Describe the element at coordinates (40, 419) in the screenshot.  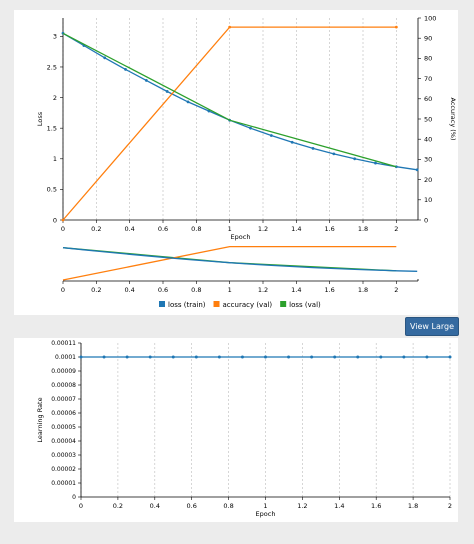
I see `y-axis-title: Learning Rate` at that location.